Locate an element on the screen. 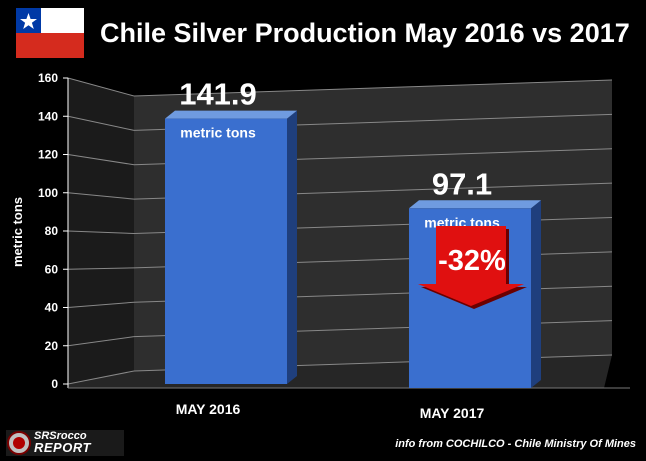  category-label: MAY 2017 is located at coordinates (452, 413).